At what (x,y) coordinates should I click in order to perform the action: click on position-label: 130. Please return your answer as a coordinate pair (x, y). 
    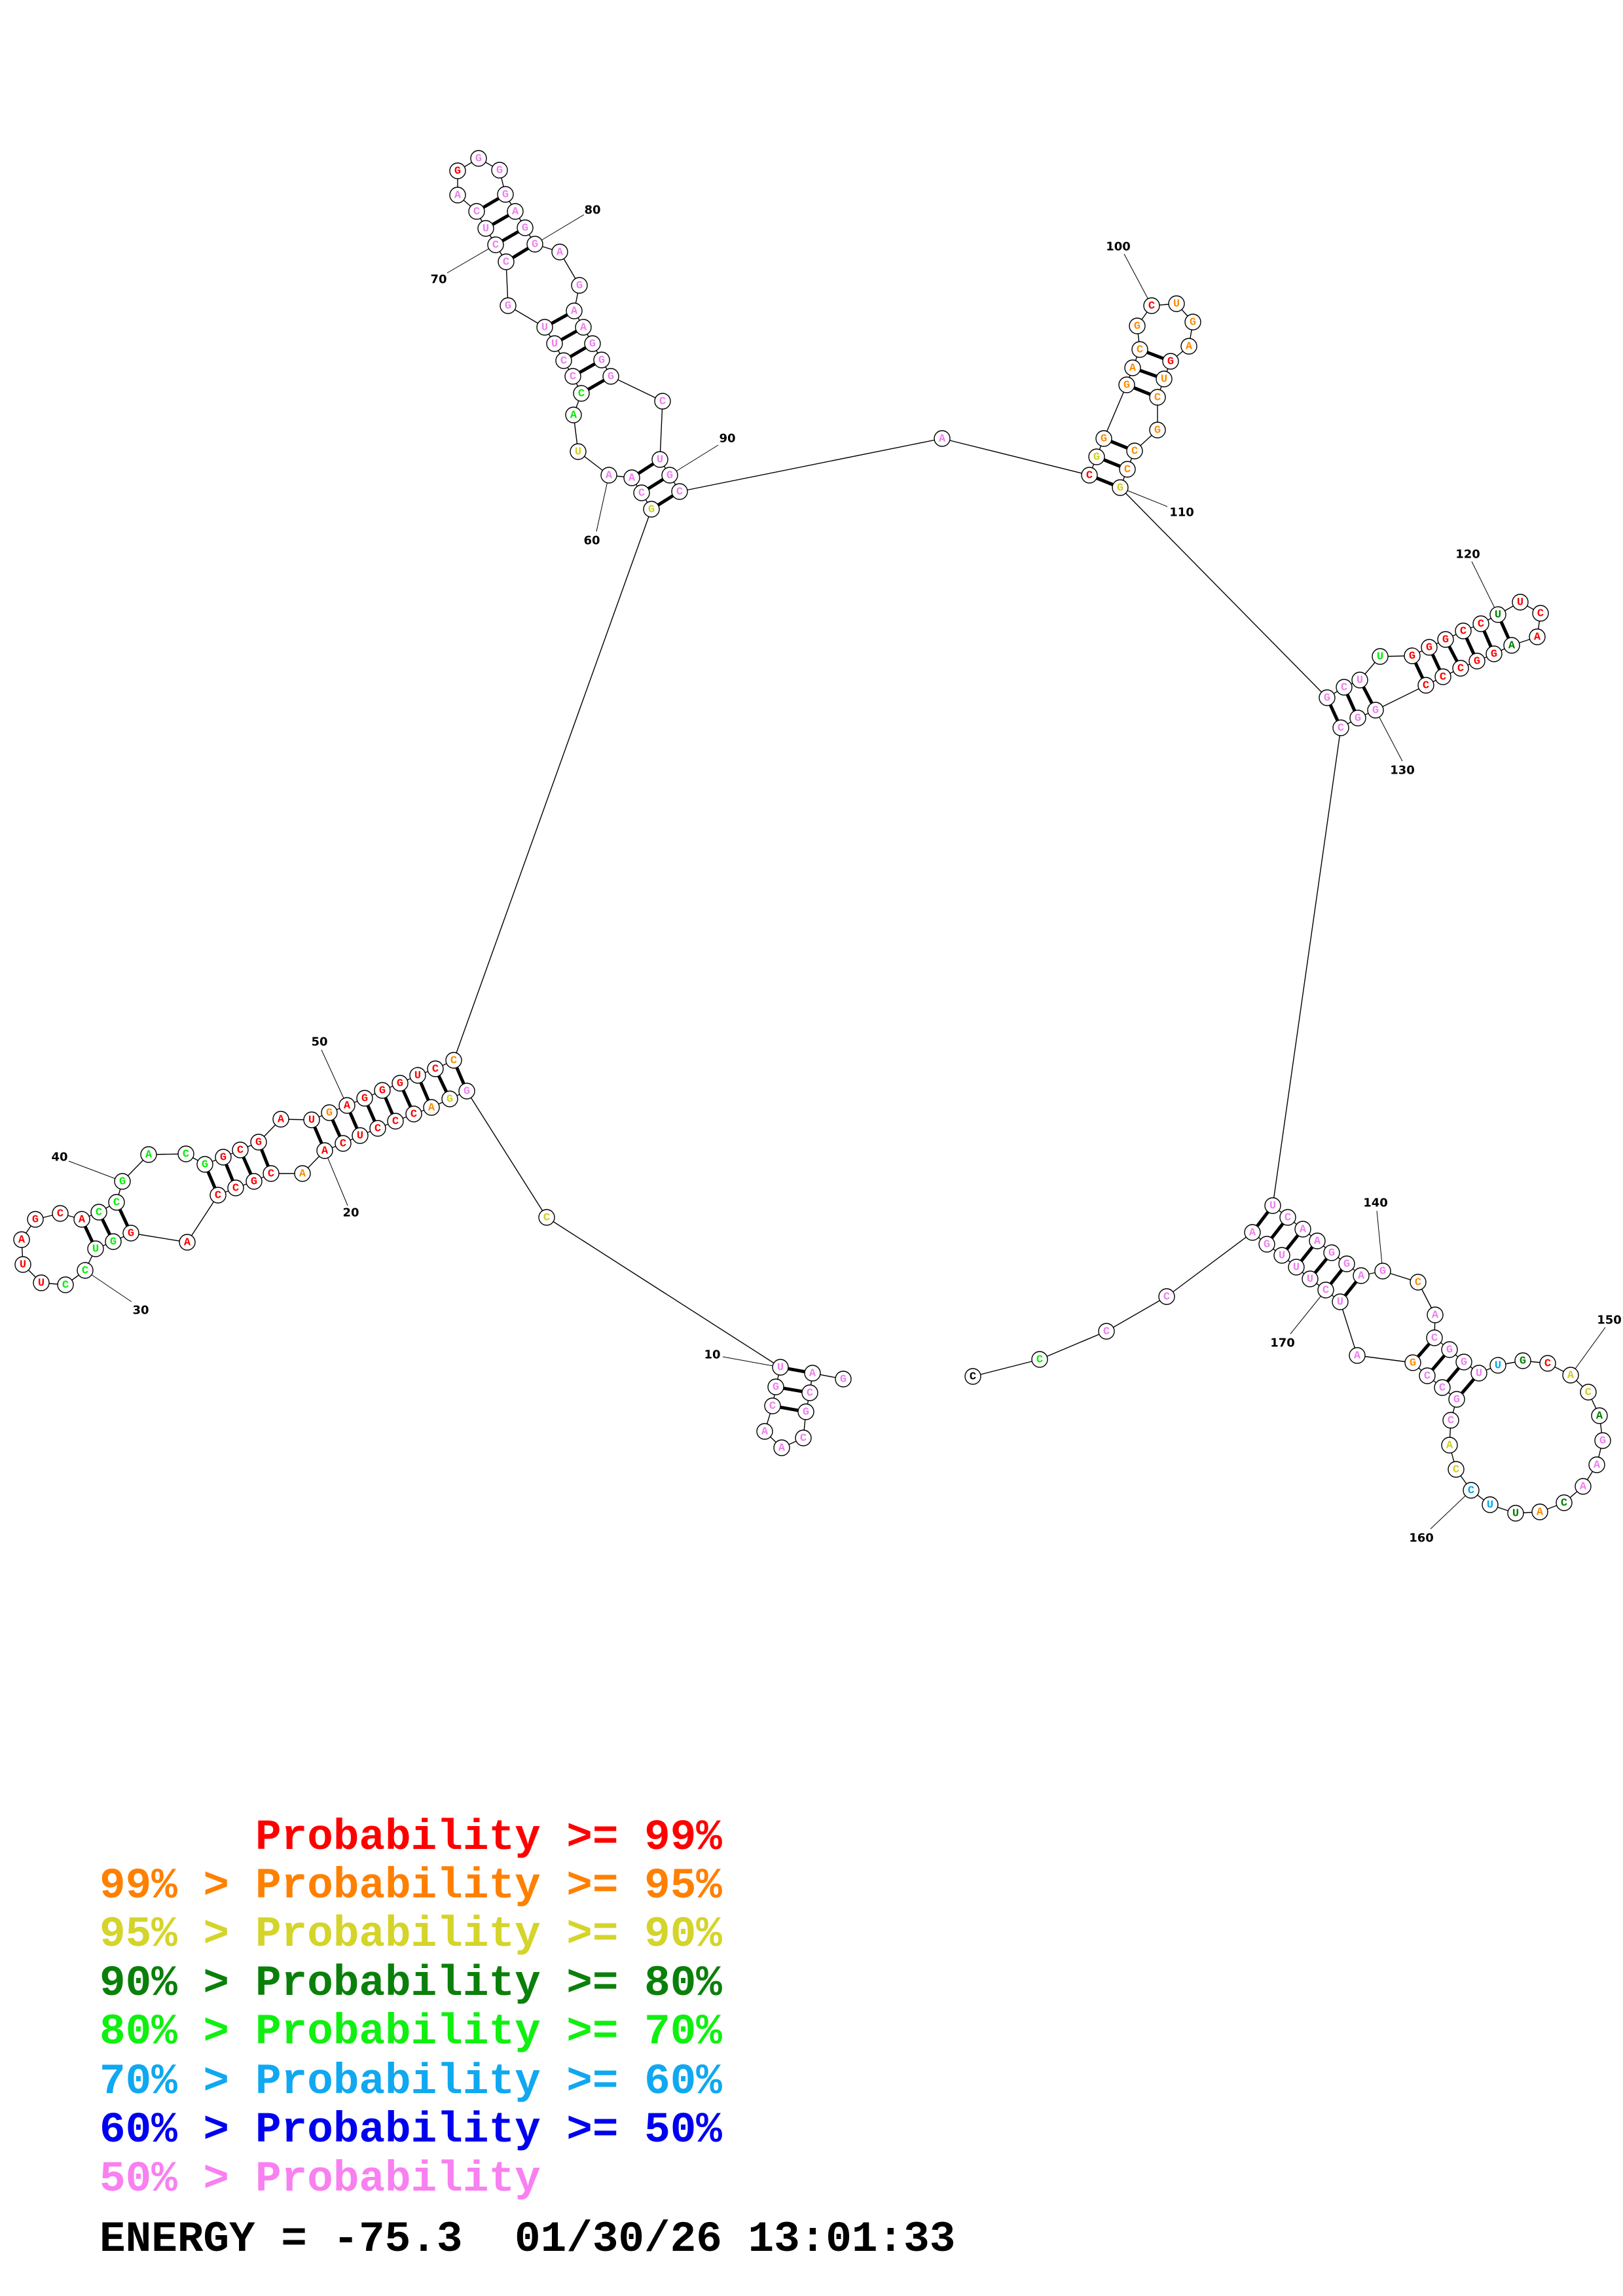
    Looking at the image, I should click on (1402, 771).